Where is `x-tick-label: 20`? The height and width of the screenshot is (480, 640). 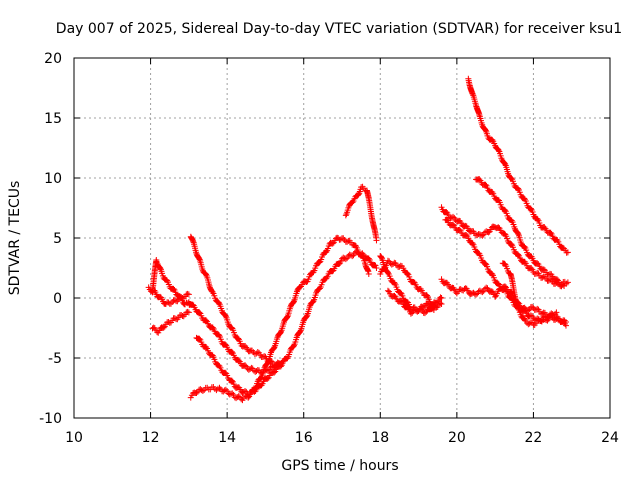 x-tick-label: 20 is located at coordinates (457, 438).